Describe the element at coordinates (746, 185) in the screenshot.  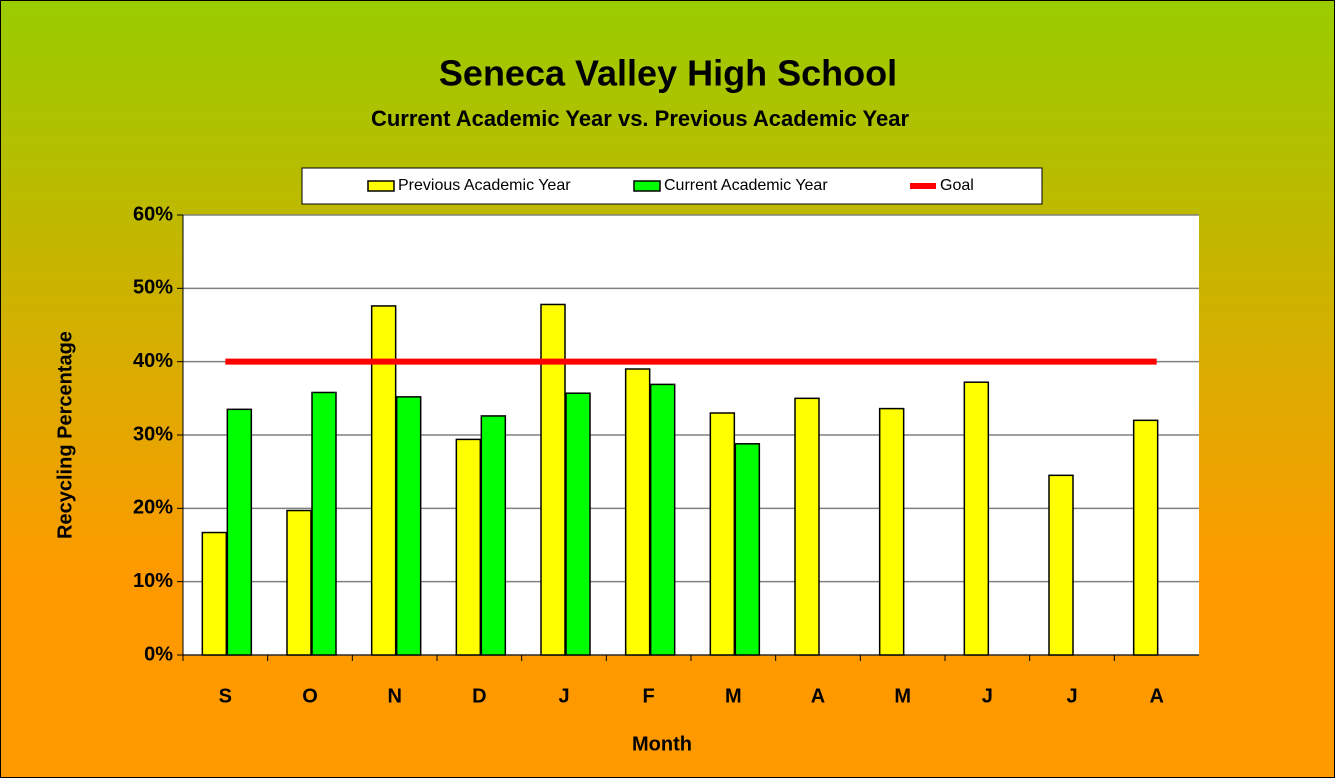
I see `legend-label: Current Academic Year` at that location.